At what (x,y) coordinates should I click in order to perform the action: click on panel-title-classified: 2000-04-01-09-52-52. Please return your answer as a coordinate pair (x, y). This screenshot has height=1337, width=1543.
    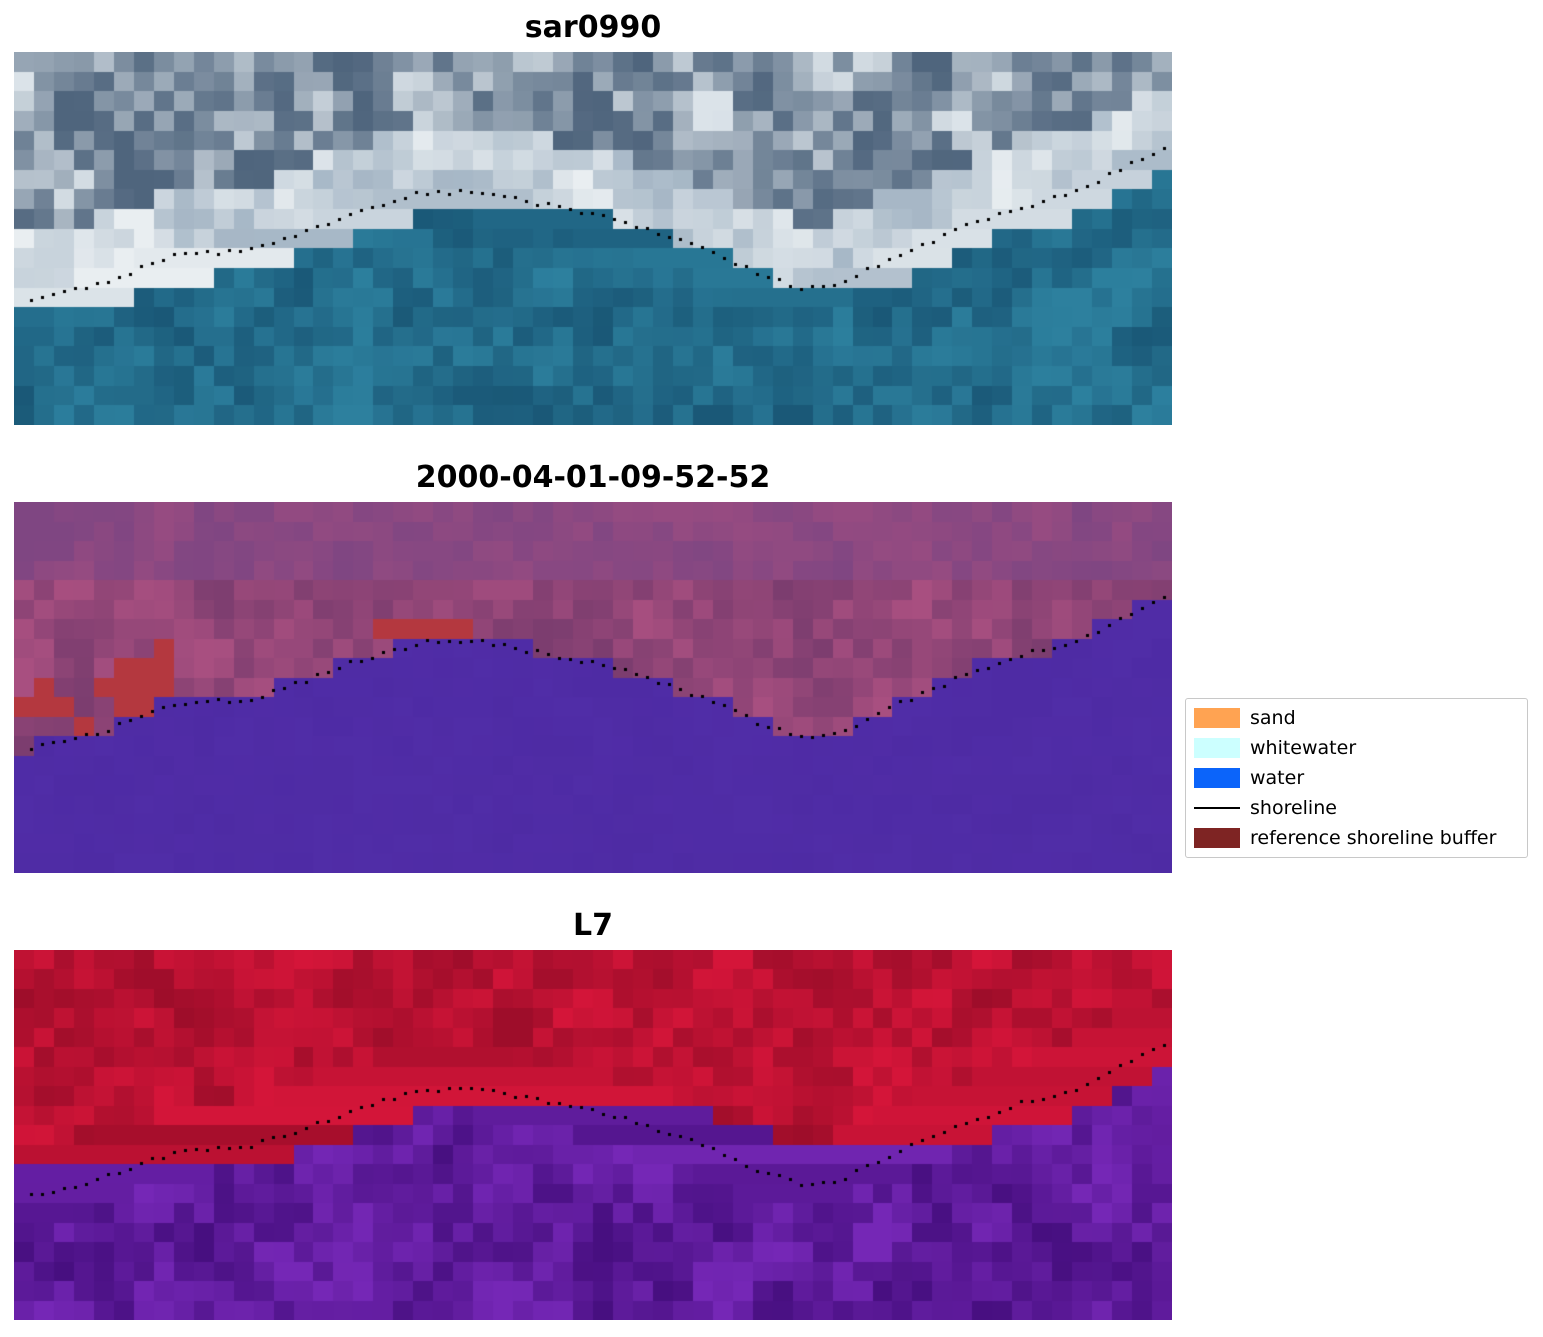
    Looking at the image, I should click on (593, 477).